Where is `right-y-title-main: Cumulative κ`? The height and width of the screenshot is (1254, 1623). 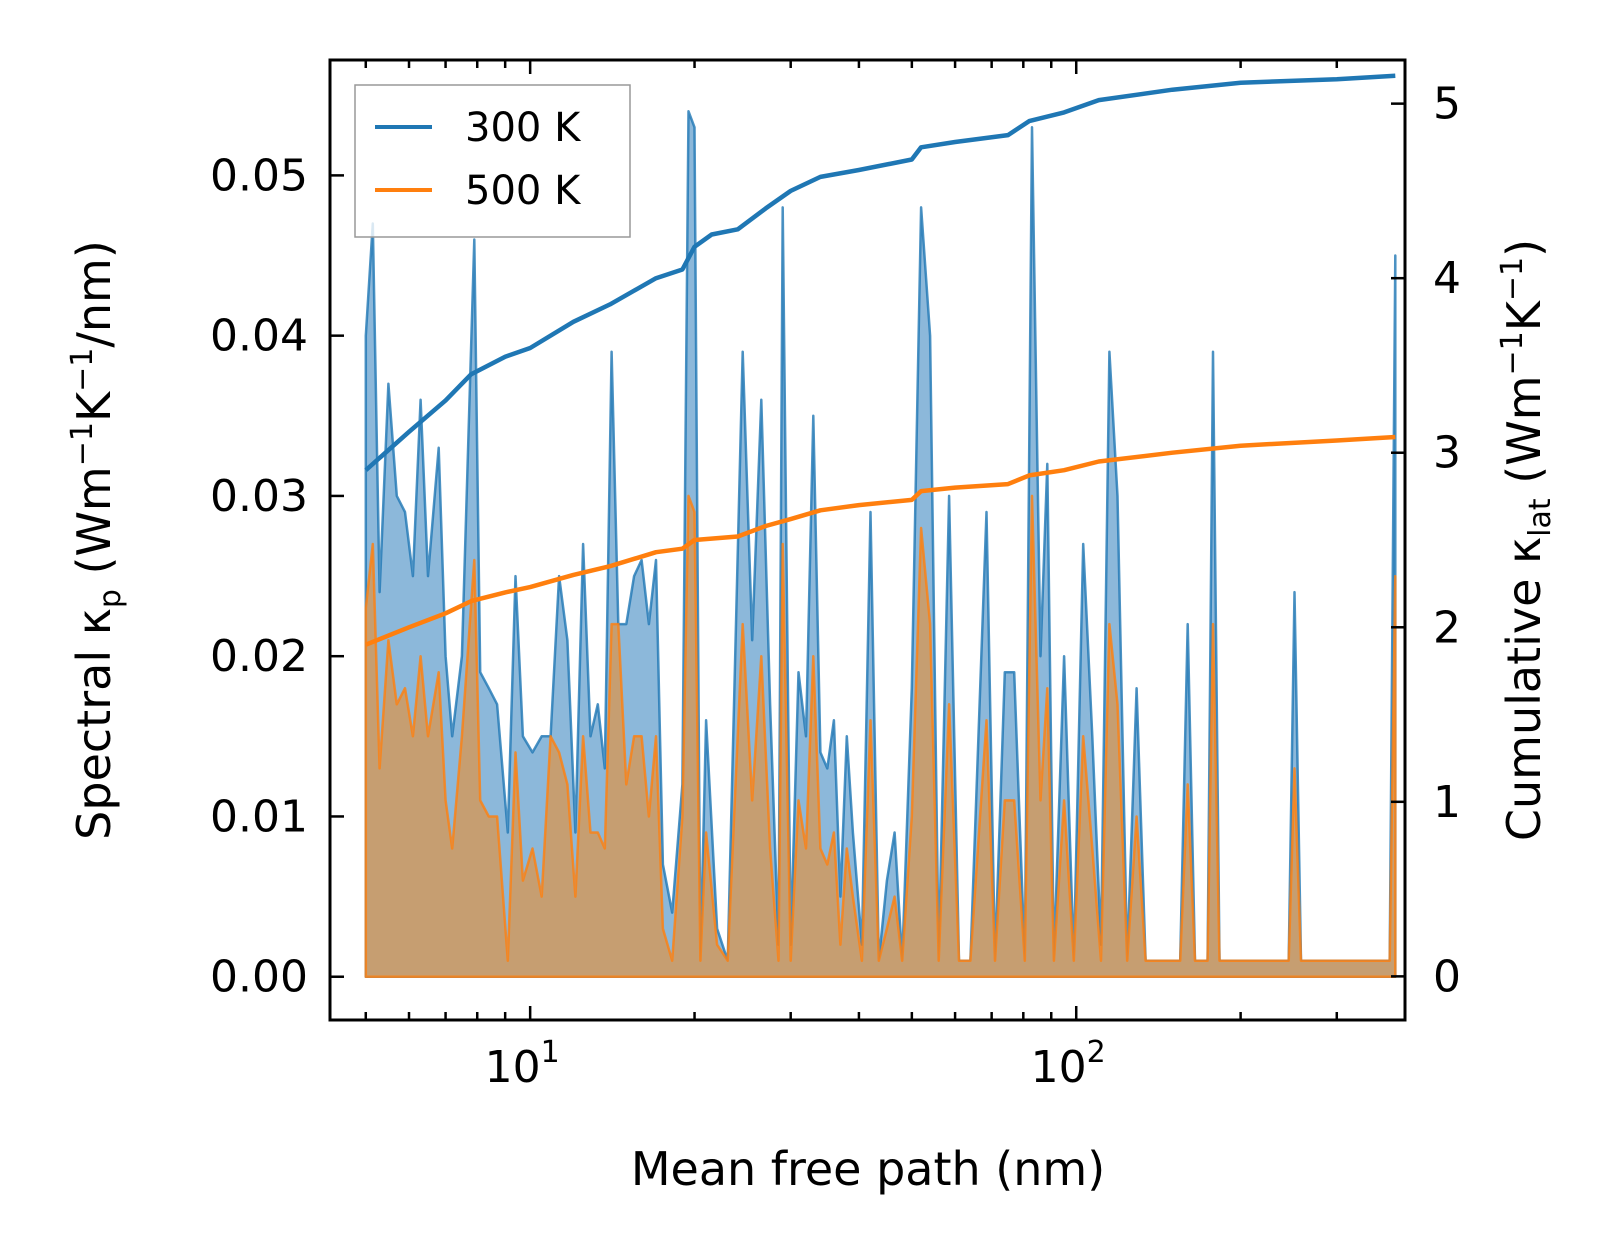
right-y-title-main: Cumulative κ is located at coordinates (1524, 689).